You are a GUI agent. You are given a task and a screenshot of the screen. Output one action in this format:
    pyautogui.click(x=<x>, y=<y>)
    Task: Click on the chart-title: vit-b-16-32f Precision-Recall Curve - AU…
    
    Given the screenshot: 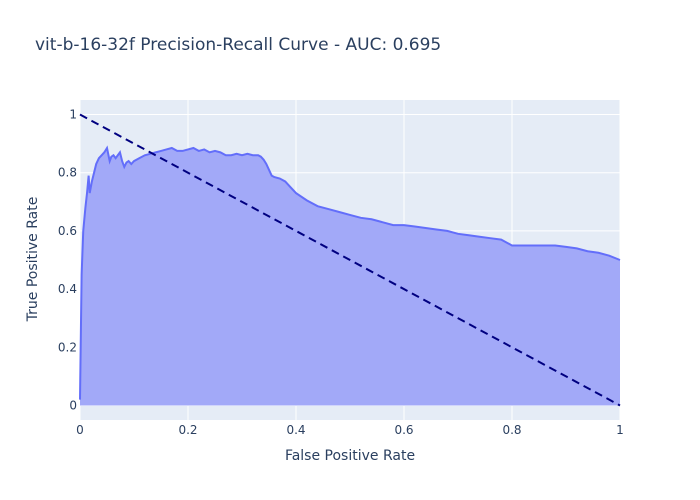 What is the action you would take?
    pyautogui.click(x=238, y=45)
    